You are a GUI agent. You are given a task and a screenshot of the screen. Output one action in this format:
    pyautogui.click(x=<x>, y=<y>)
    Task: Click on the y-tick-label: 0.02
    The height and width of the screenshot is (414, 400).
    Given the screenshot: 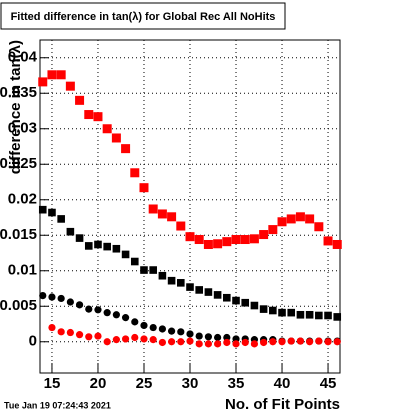 What is the action you would take?
    pyautogui.click(x=22, y=199)
    